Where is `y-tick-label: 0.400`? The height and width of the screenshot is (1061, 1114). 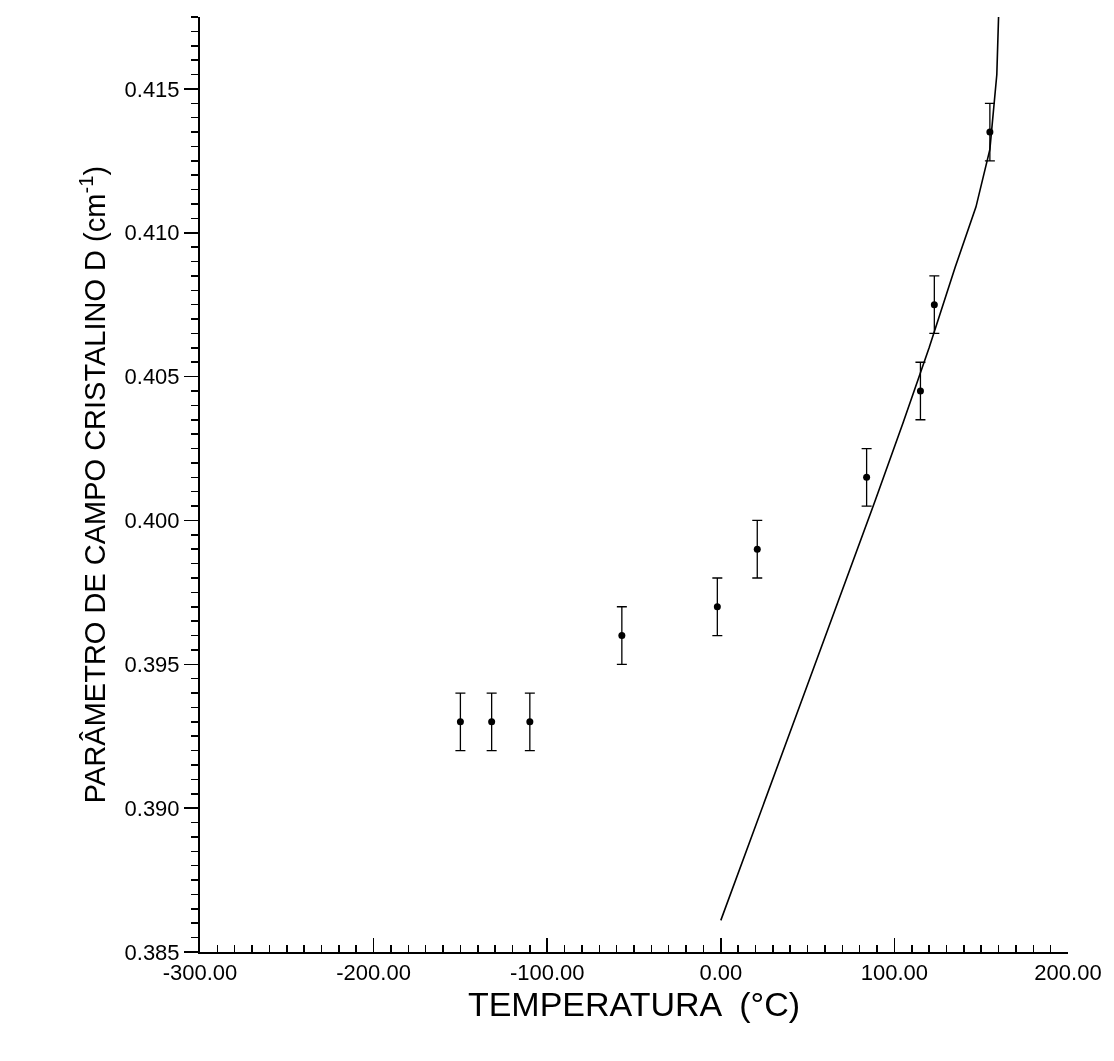 y-tick-label: 0.400 is located at coordinates (152, 521).